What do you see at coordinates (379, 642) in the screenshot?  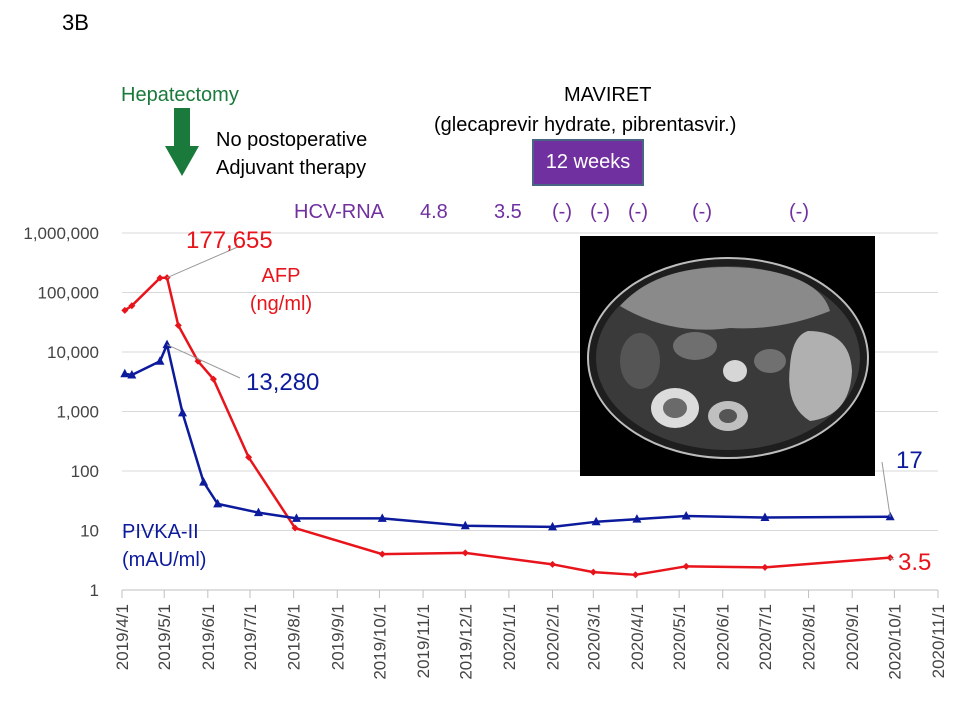 I see `x-tick-label: 2019/10/1` at bounding box center [379, 642].